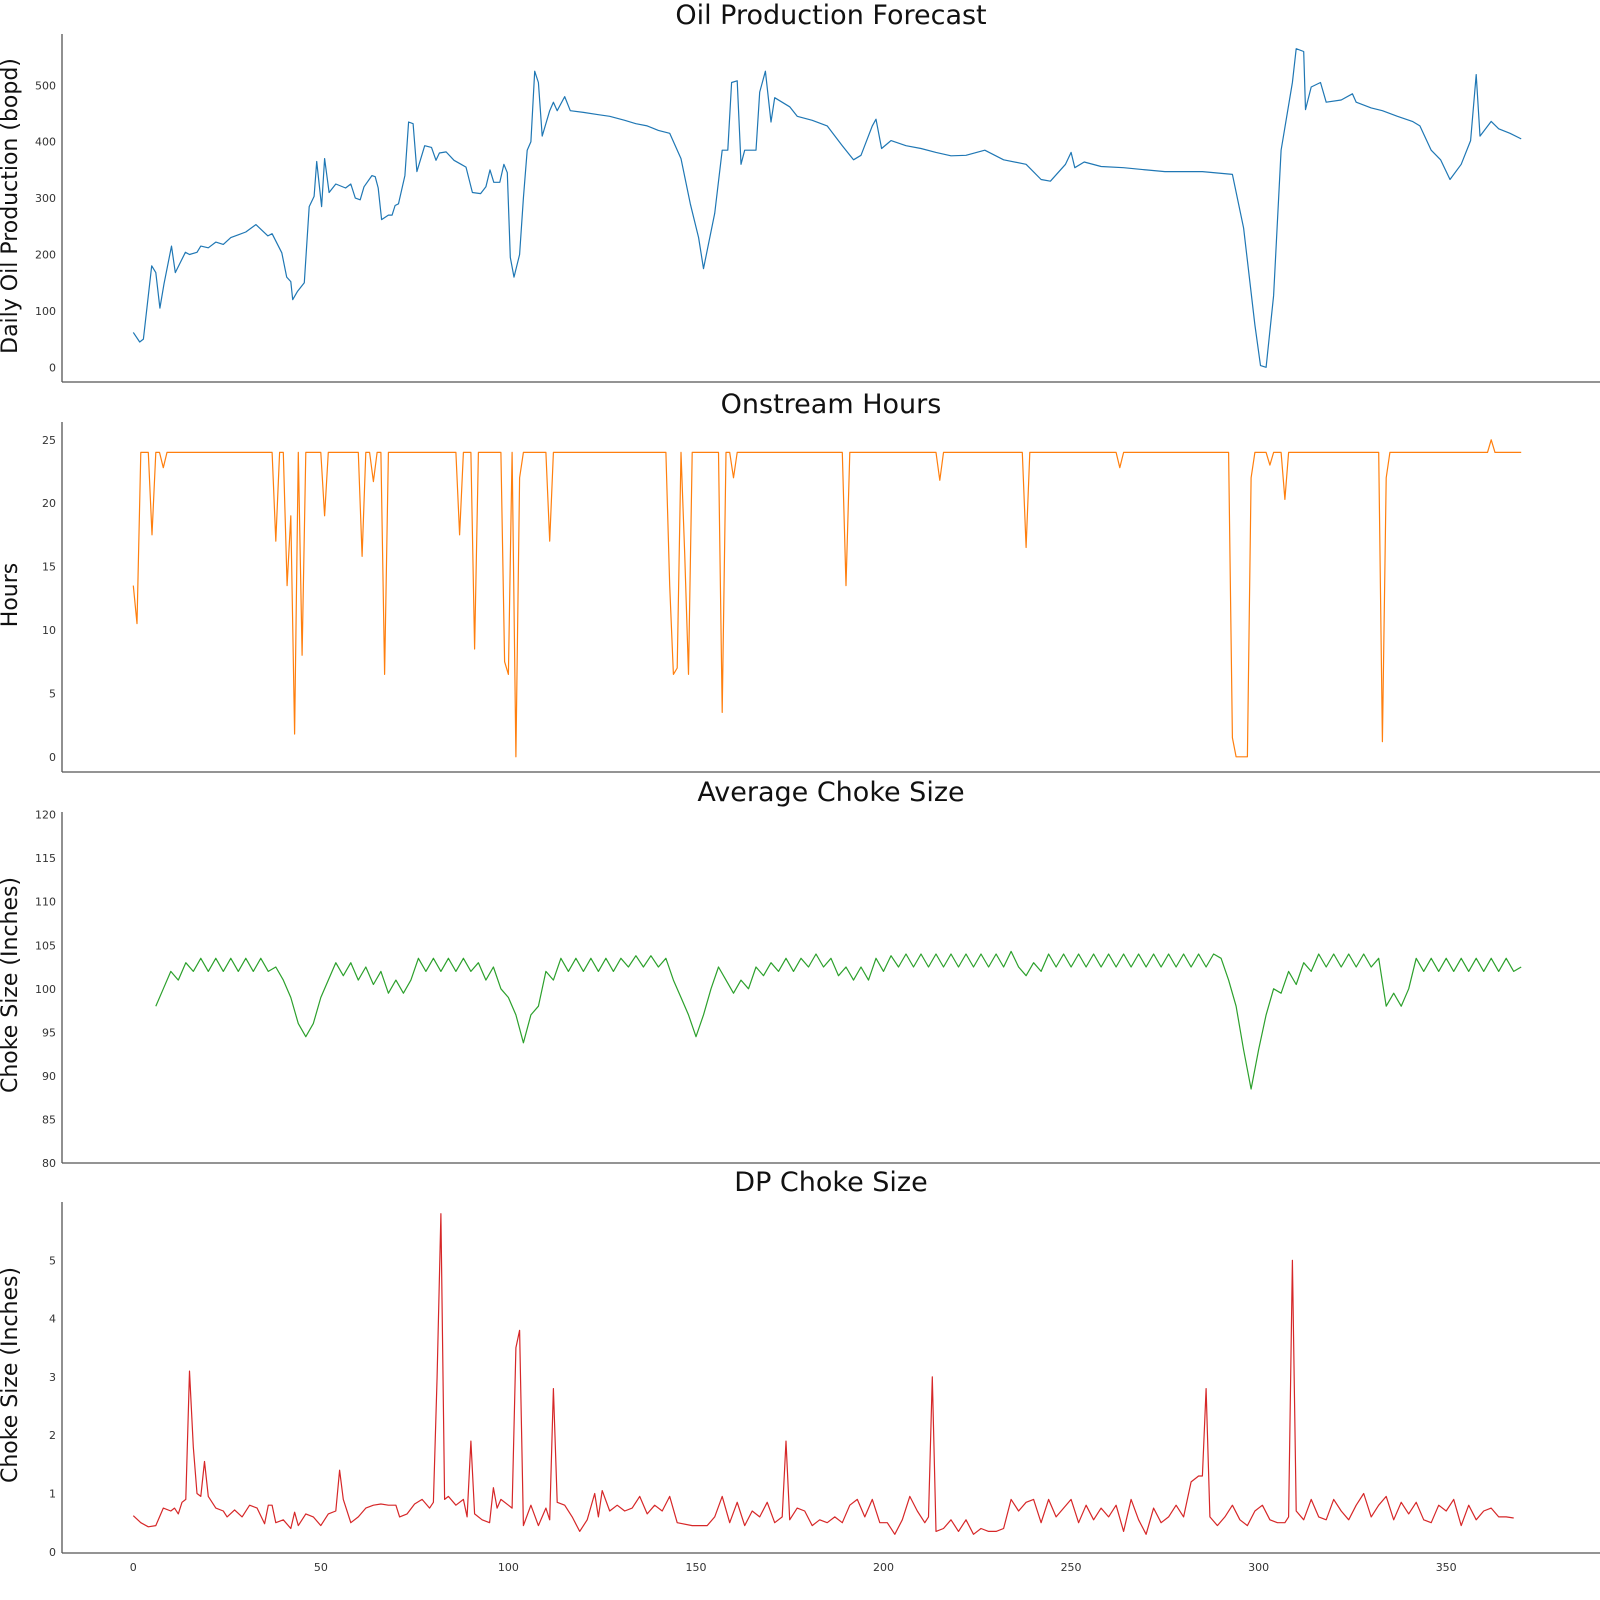  Describe the element at coordinates (830, 792) in the screenshot. I see `chart-title: Average Choke Size` at that location.